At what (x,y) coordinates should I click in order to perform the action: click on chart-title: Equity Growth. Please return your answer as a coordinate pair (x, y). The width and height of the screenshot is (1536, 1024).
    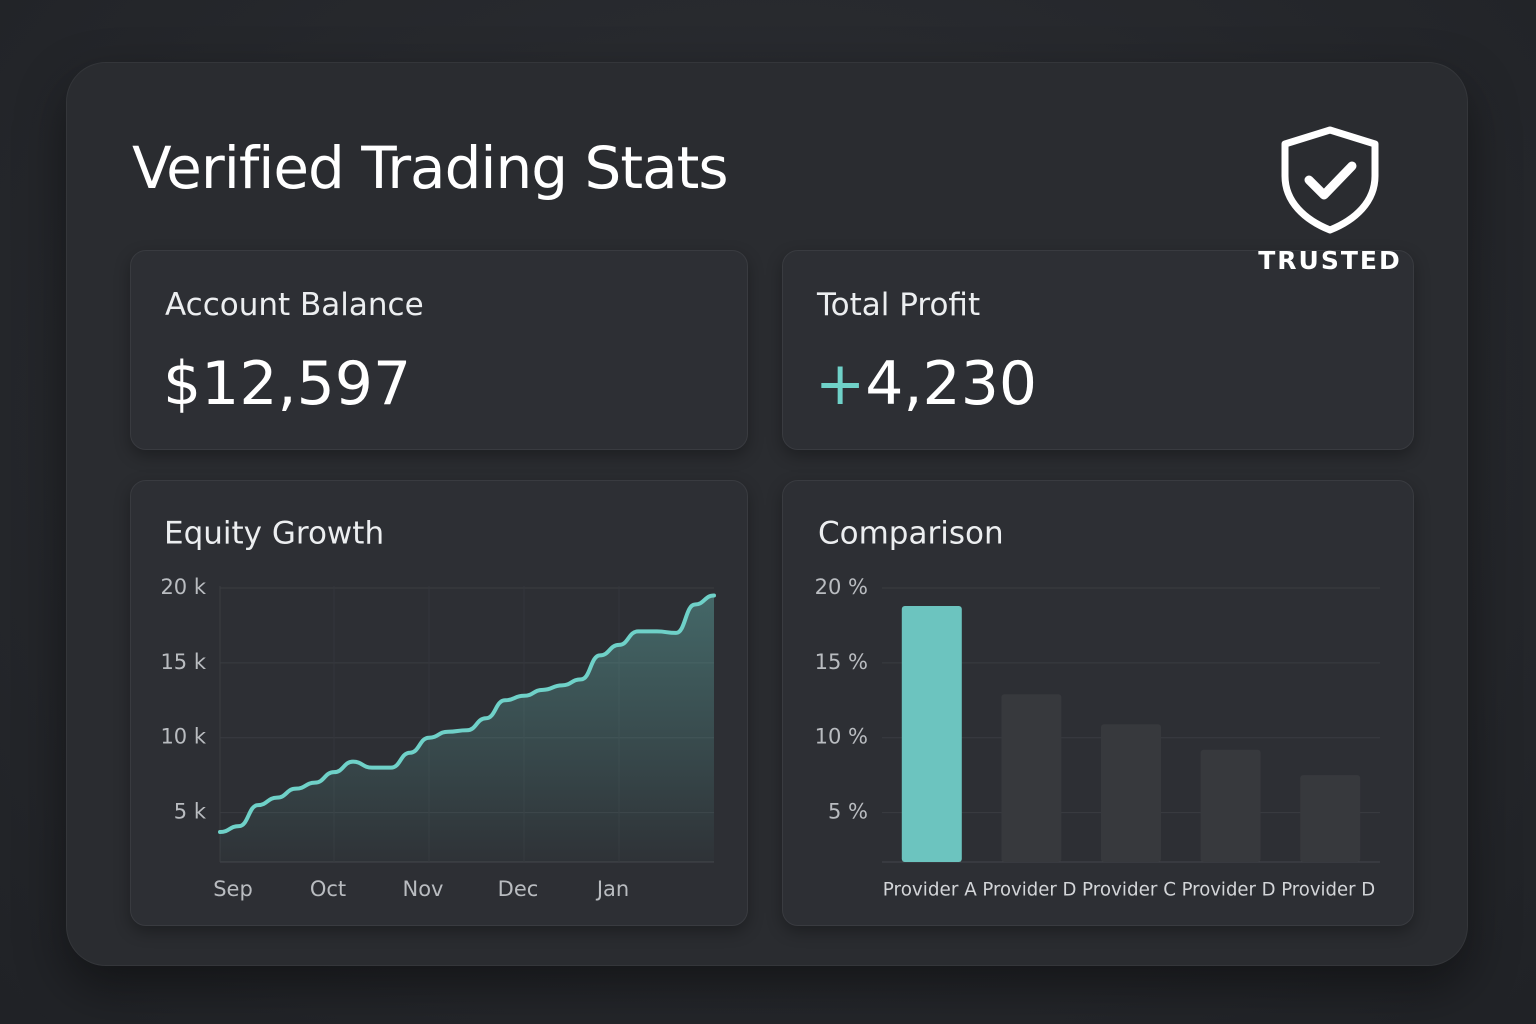
    Looking at the image, I should click on (274, 534).